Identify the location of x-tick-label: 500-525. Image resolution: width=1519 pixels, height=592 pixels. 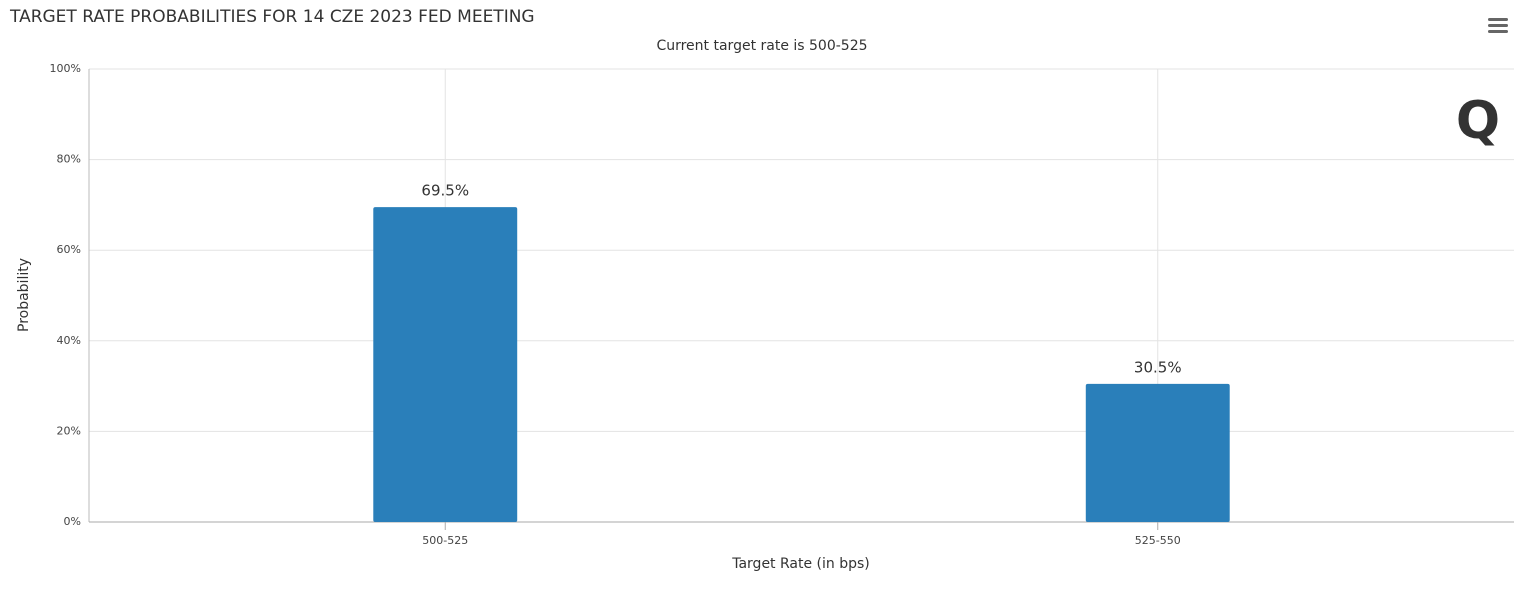
(445, 540).